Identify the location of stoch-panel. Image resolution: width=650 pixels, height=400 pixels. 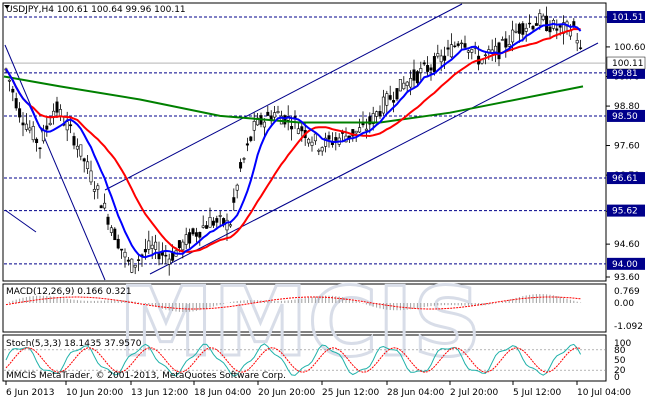
(304, 358).